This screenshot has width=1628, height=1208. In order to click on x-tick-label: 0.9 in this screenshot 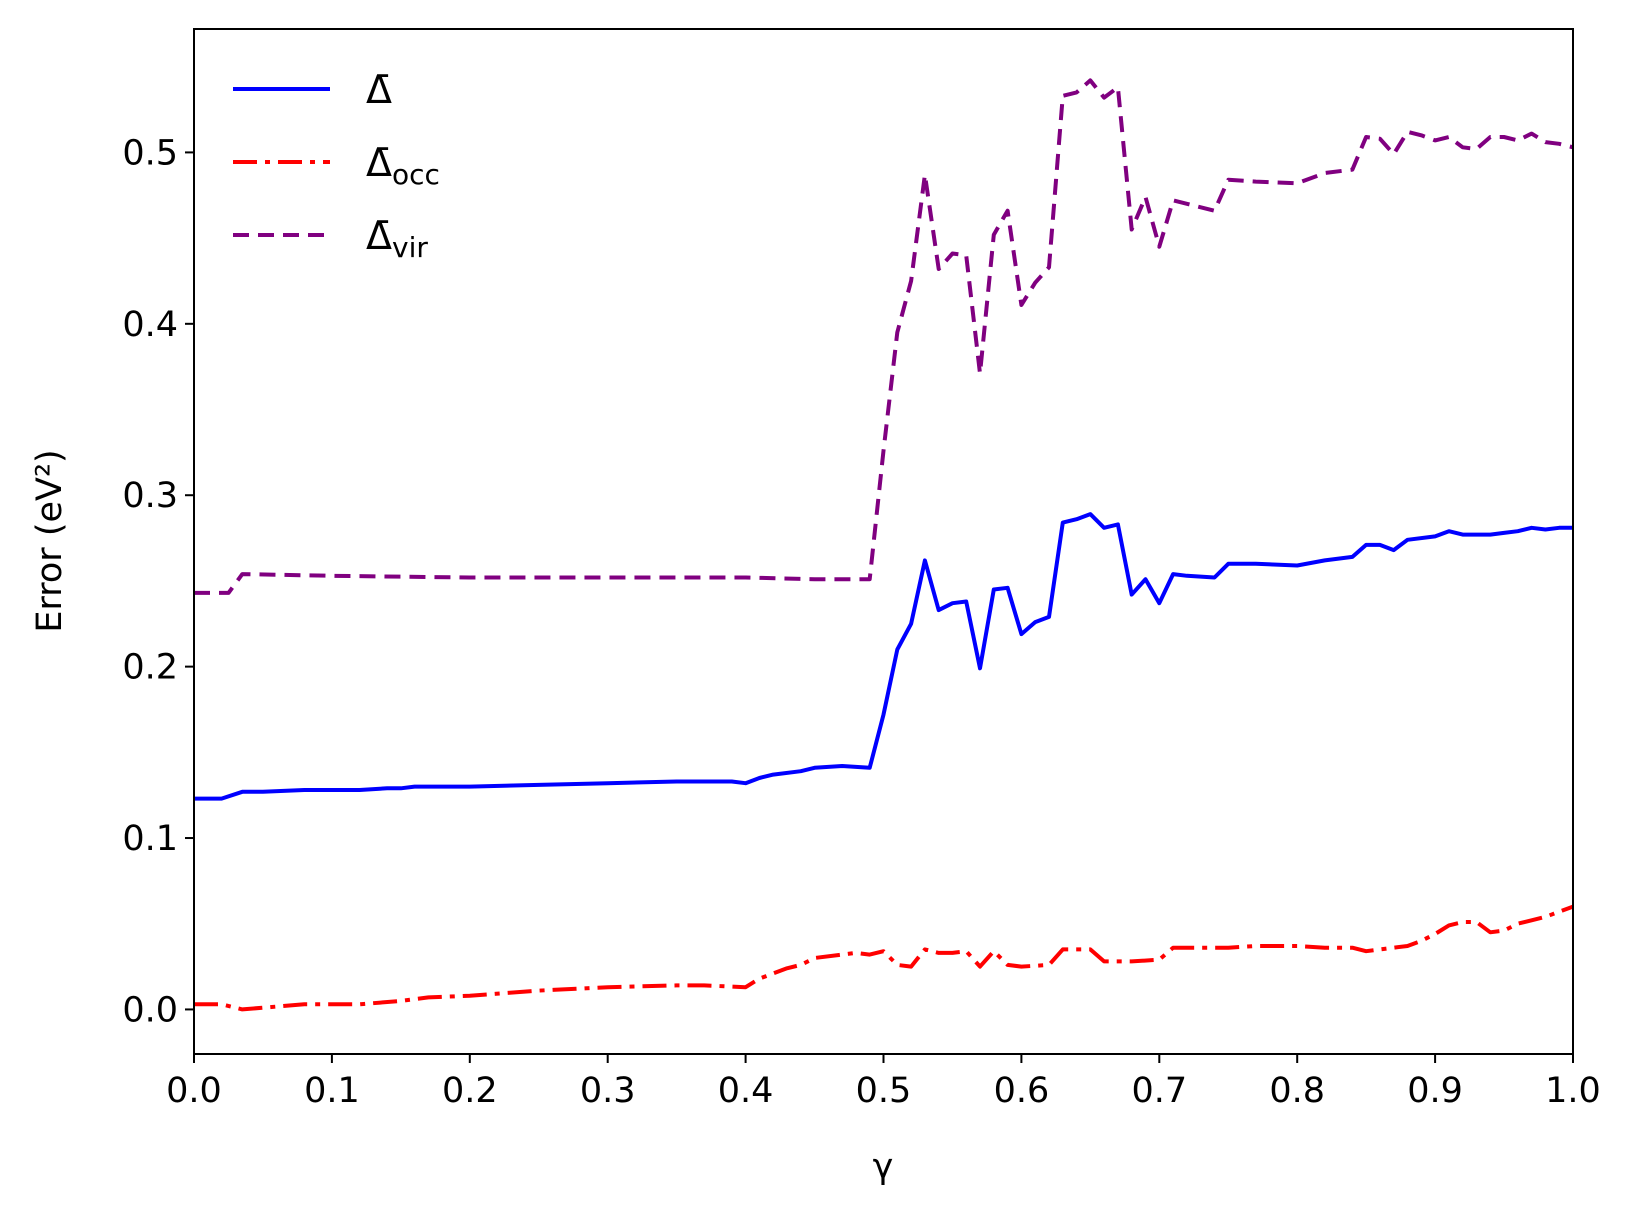, I will do `click(1435, 1091)`.